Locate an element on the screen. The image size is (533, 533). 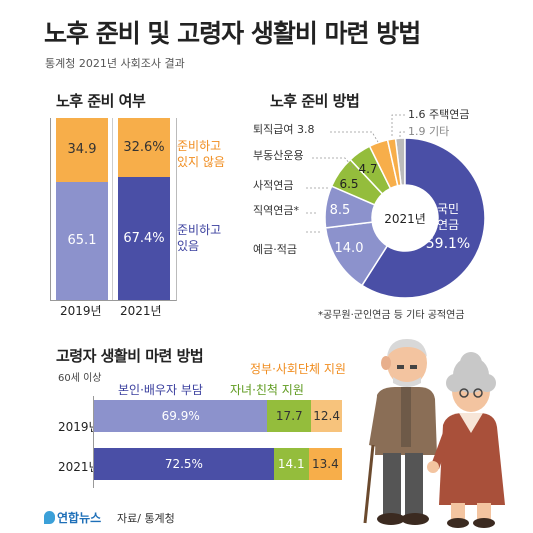
bar-prepared-1: 67.4% is located at coordinates (144, 238).